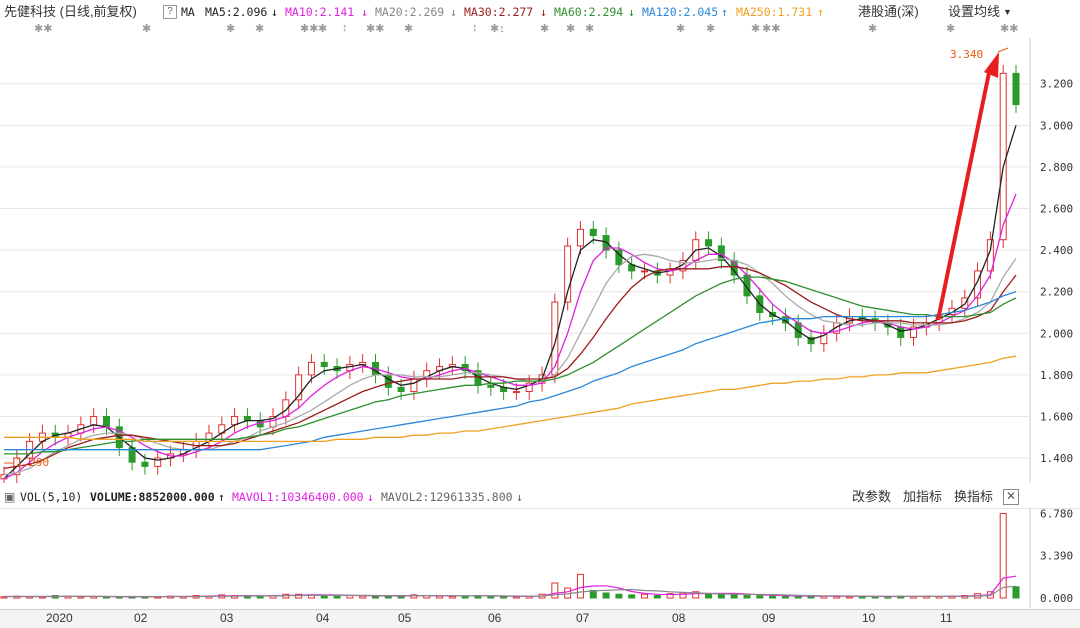 This screenshot has width=1080, height=628. What do you see at coordinates (680, 12) in the screenshot?
I see `ma120-value: MA120:2.045` at bounding box center [680, 12].